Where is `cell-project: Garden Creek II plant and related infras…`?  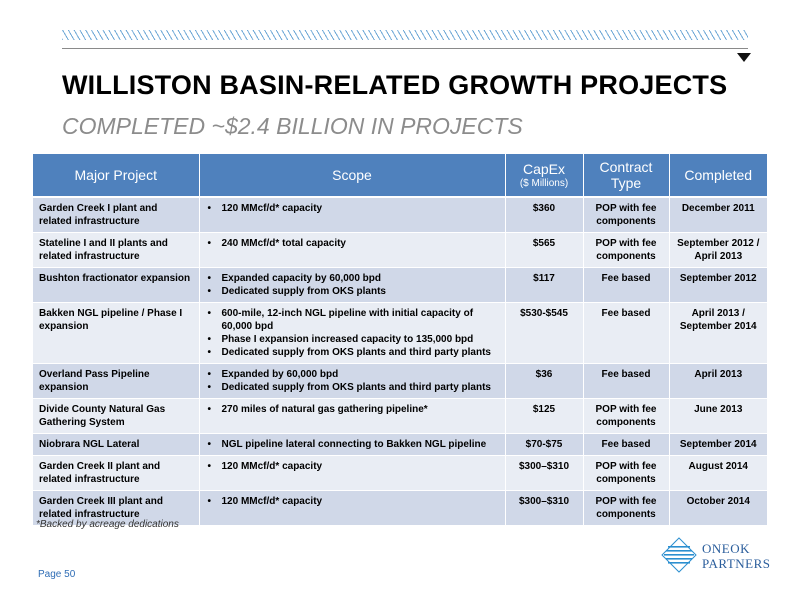 cell-project: Garden Creek II plant and related infras… is located at coordinates (116, 473).